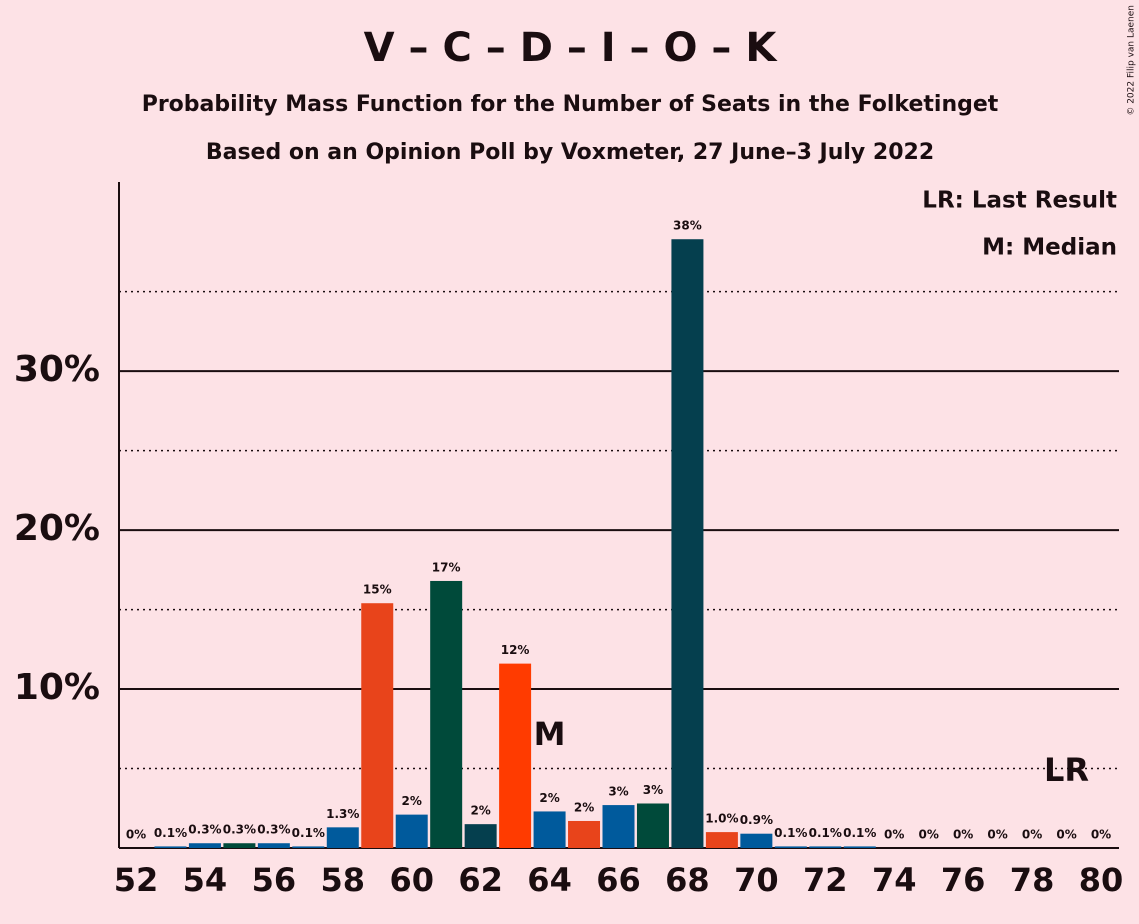  What do you see at coordinates (550, 734) in the screenshot?
I see `median-marker: M` at bounding box center [550, 734].